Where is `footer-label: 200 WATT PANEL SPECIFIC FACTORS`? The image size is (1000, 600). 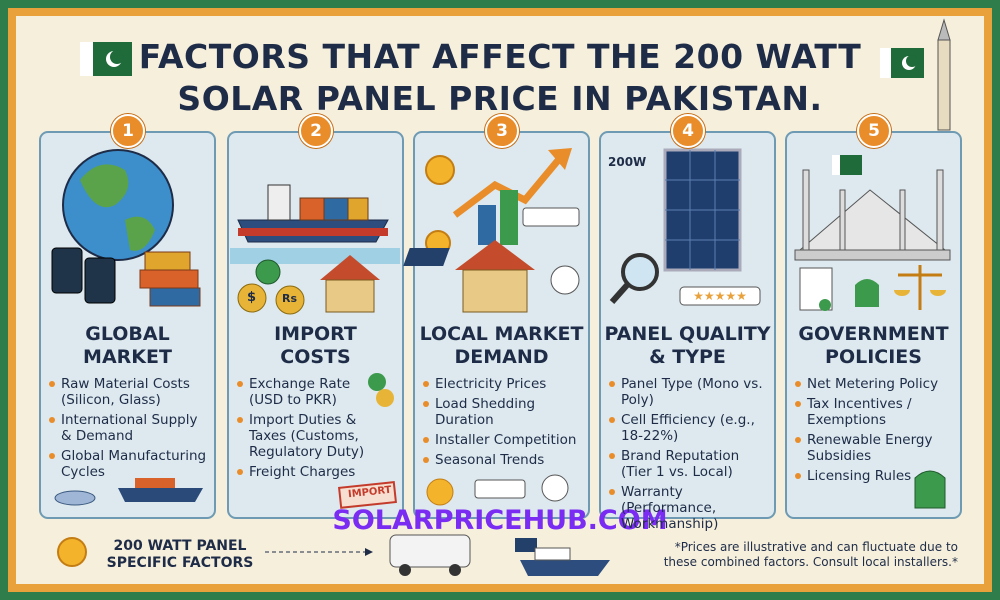 footer-label: 200 WATT PANEL SPECIFIC FACTORS is located at coordinates (180, 554).